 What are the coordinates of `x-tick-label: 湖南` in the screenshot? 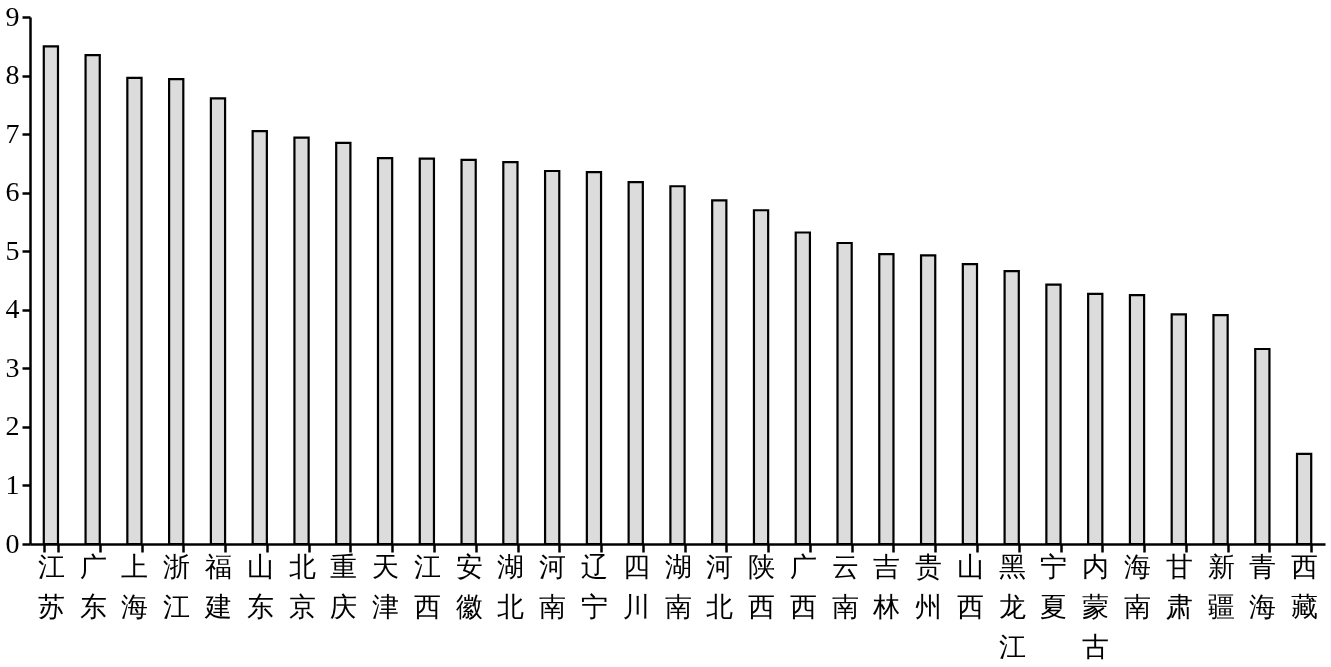 It's located at (678, 586).